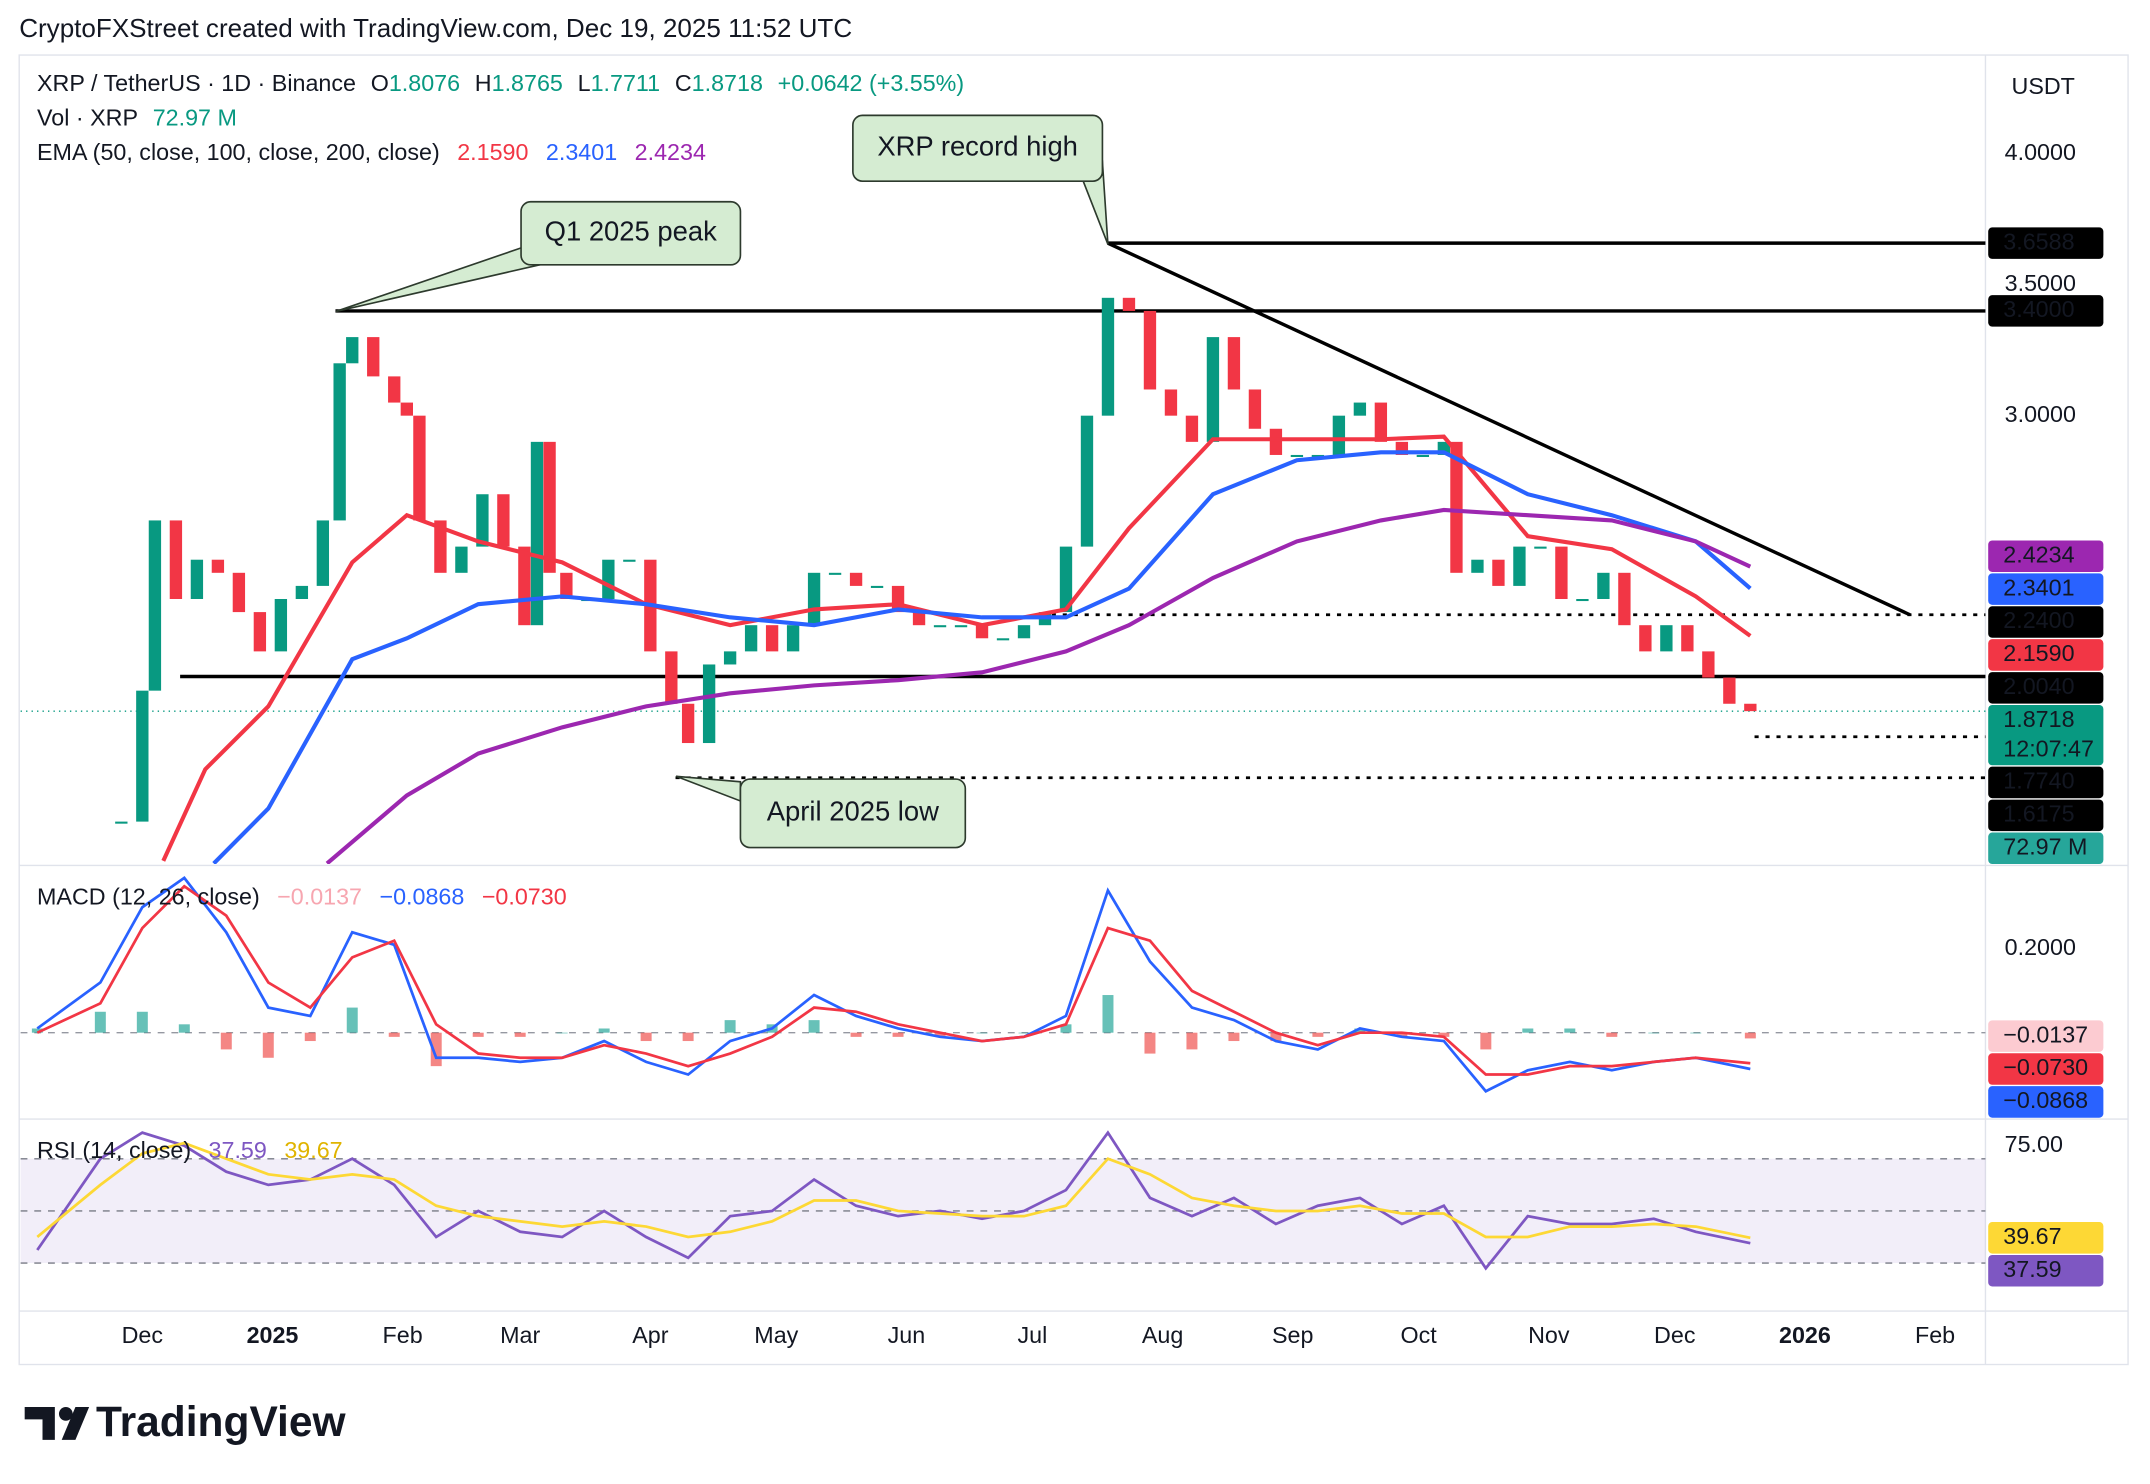 The height and width of the screenshot is (1484, 2150). What do you see at coordinates (1033, 1335) in the screenshot?
I see `x-tick-label: Jul` at bounding box center [1033, 1335].